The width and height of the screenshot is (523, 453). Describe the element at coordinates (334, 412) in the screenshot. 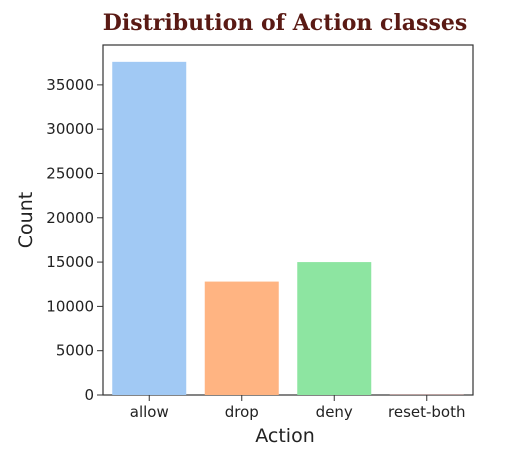

I see `x-tick-label-deny: deny` at that location.